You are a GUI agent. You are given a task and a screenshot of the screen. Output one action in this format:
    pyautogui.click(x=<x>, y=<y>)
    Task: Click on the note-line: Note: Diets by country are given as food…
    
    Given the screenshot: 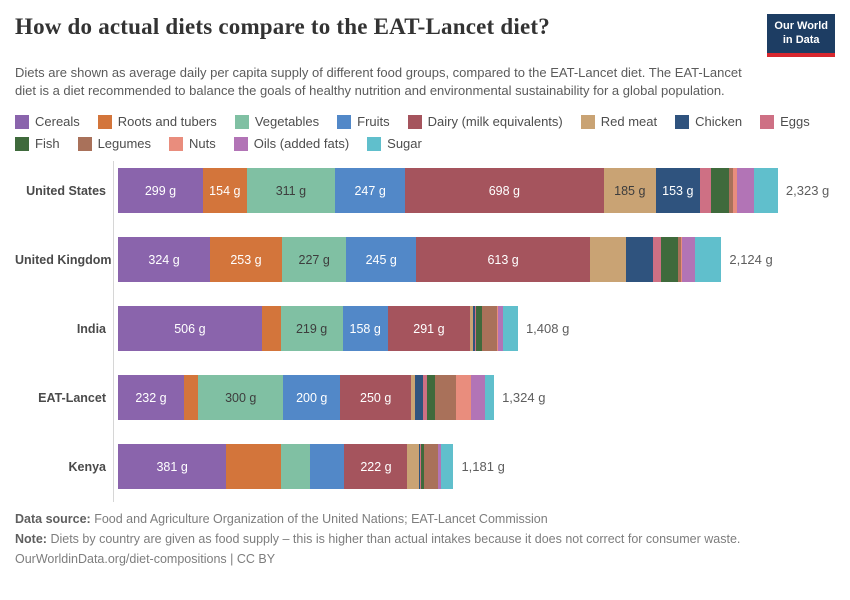 What is the action you would take?
    pyautogui.click(x=425, y=539)
    